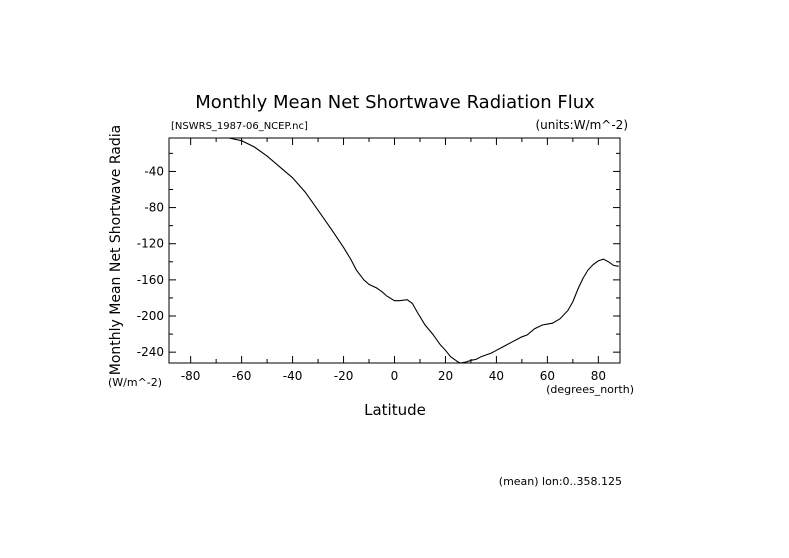 The image size is (789, 558). I want to click on y-tick-label: -120, so click(150, 244).